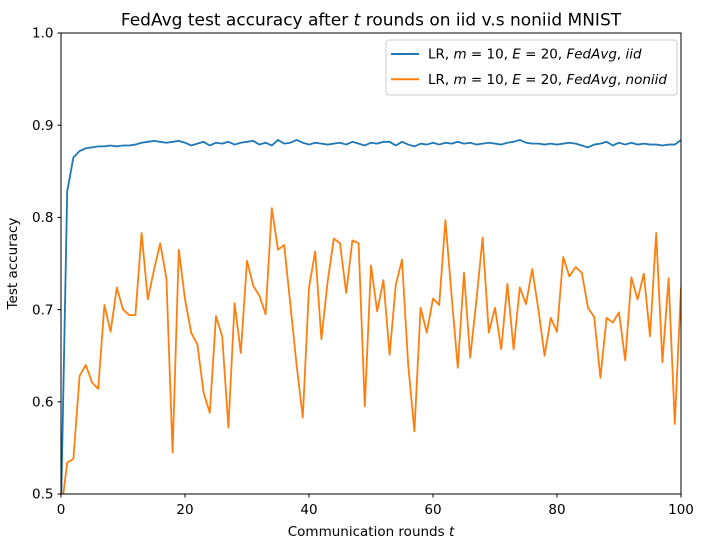 This screenshot has height=550, width=704. I want to click on y-tick-label: 1.0, so click(42, 34).